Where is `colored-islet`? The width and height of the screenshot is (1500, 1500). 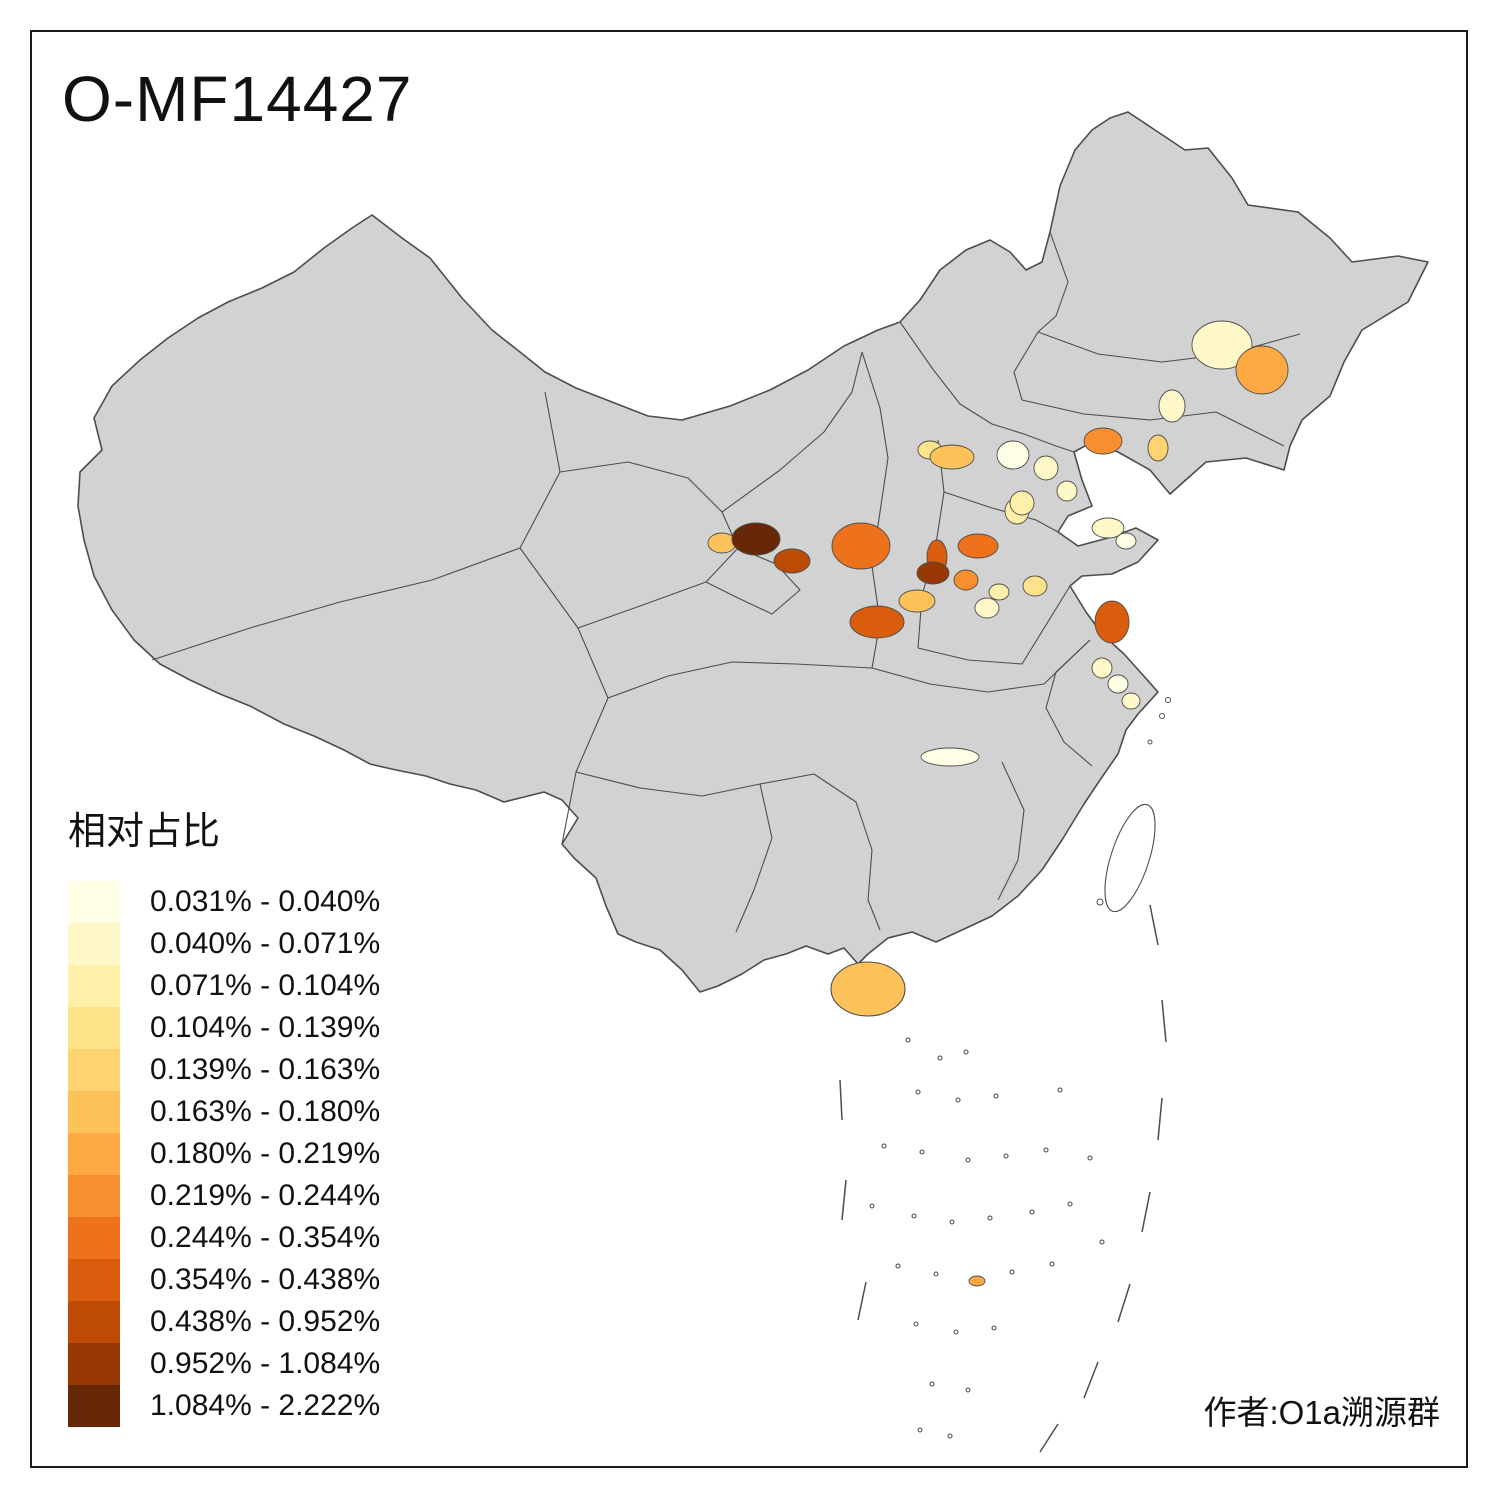 colored-islet is located at coordinates (977, 1281).